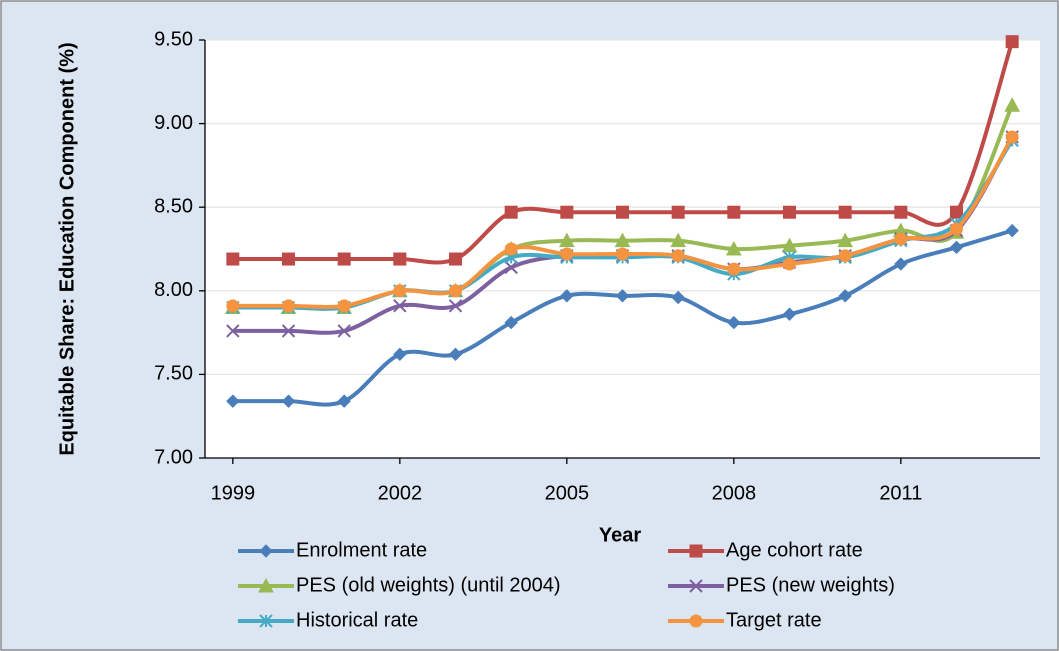  I want to click on legend-label: PES (old weights) (until 2004), so click(428, 585).